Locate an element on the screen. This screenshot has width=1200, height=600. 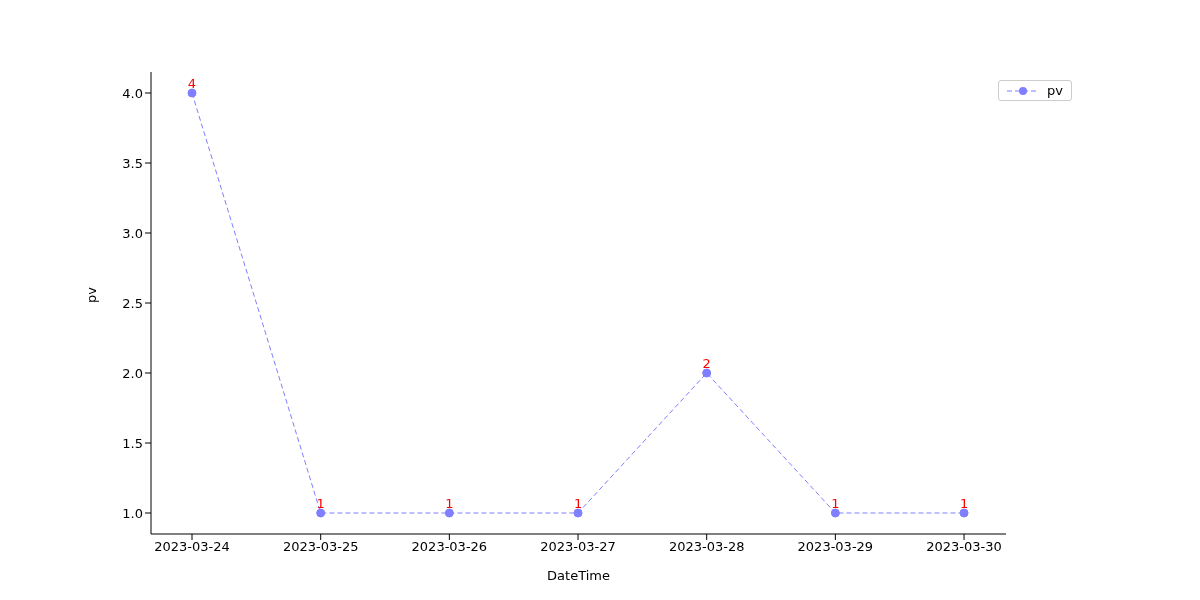
x-tick-label: 2023-03-26 is located at coordinates (449, 547).